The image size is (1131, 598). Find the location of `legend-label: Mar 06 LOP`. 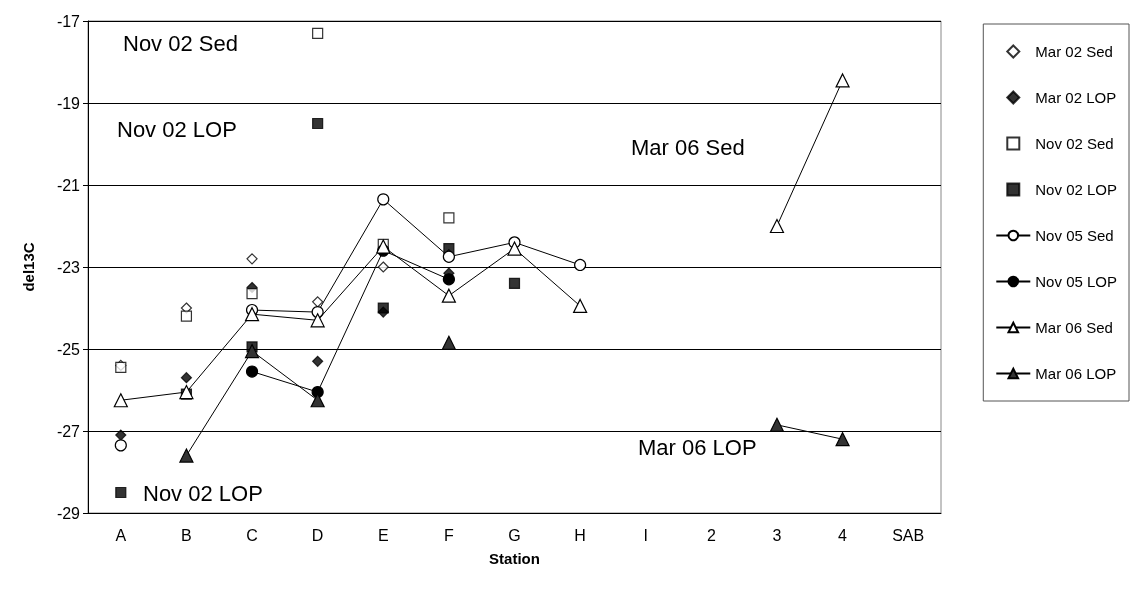

legend-label: Mar 06 LOP is located at coordinates (1076, 373).